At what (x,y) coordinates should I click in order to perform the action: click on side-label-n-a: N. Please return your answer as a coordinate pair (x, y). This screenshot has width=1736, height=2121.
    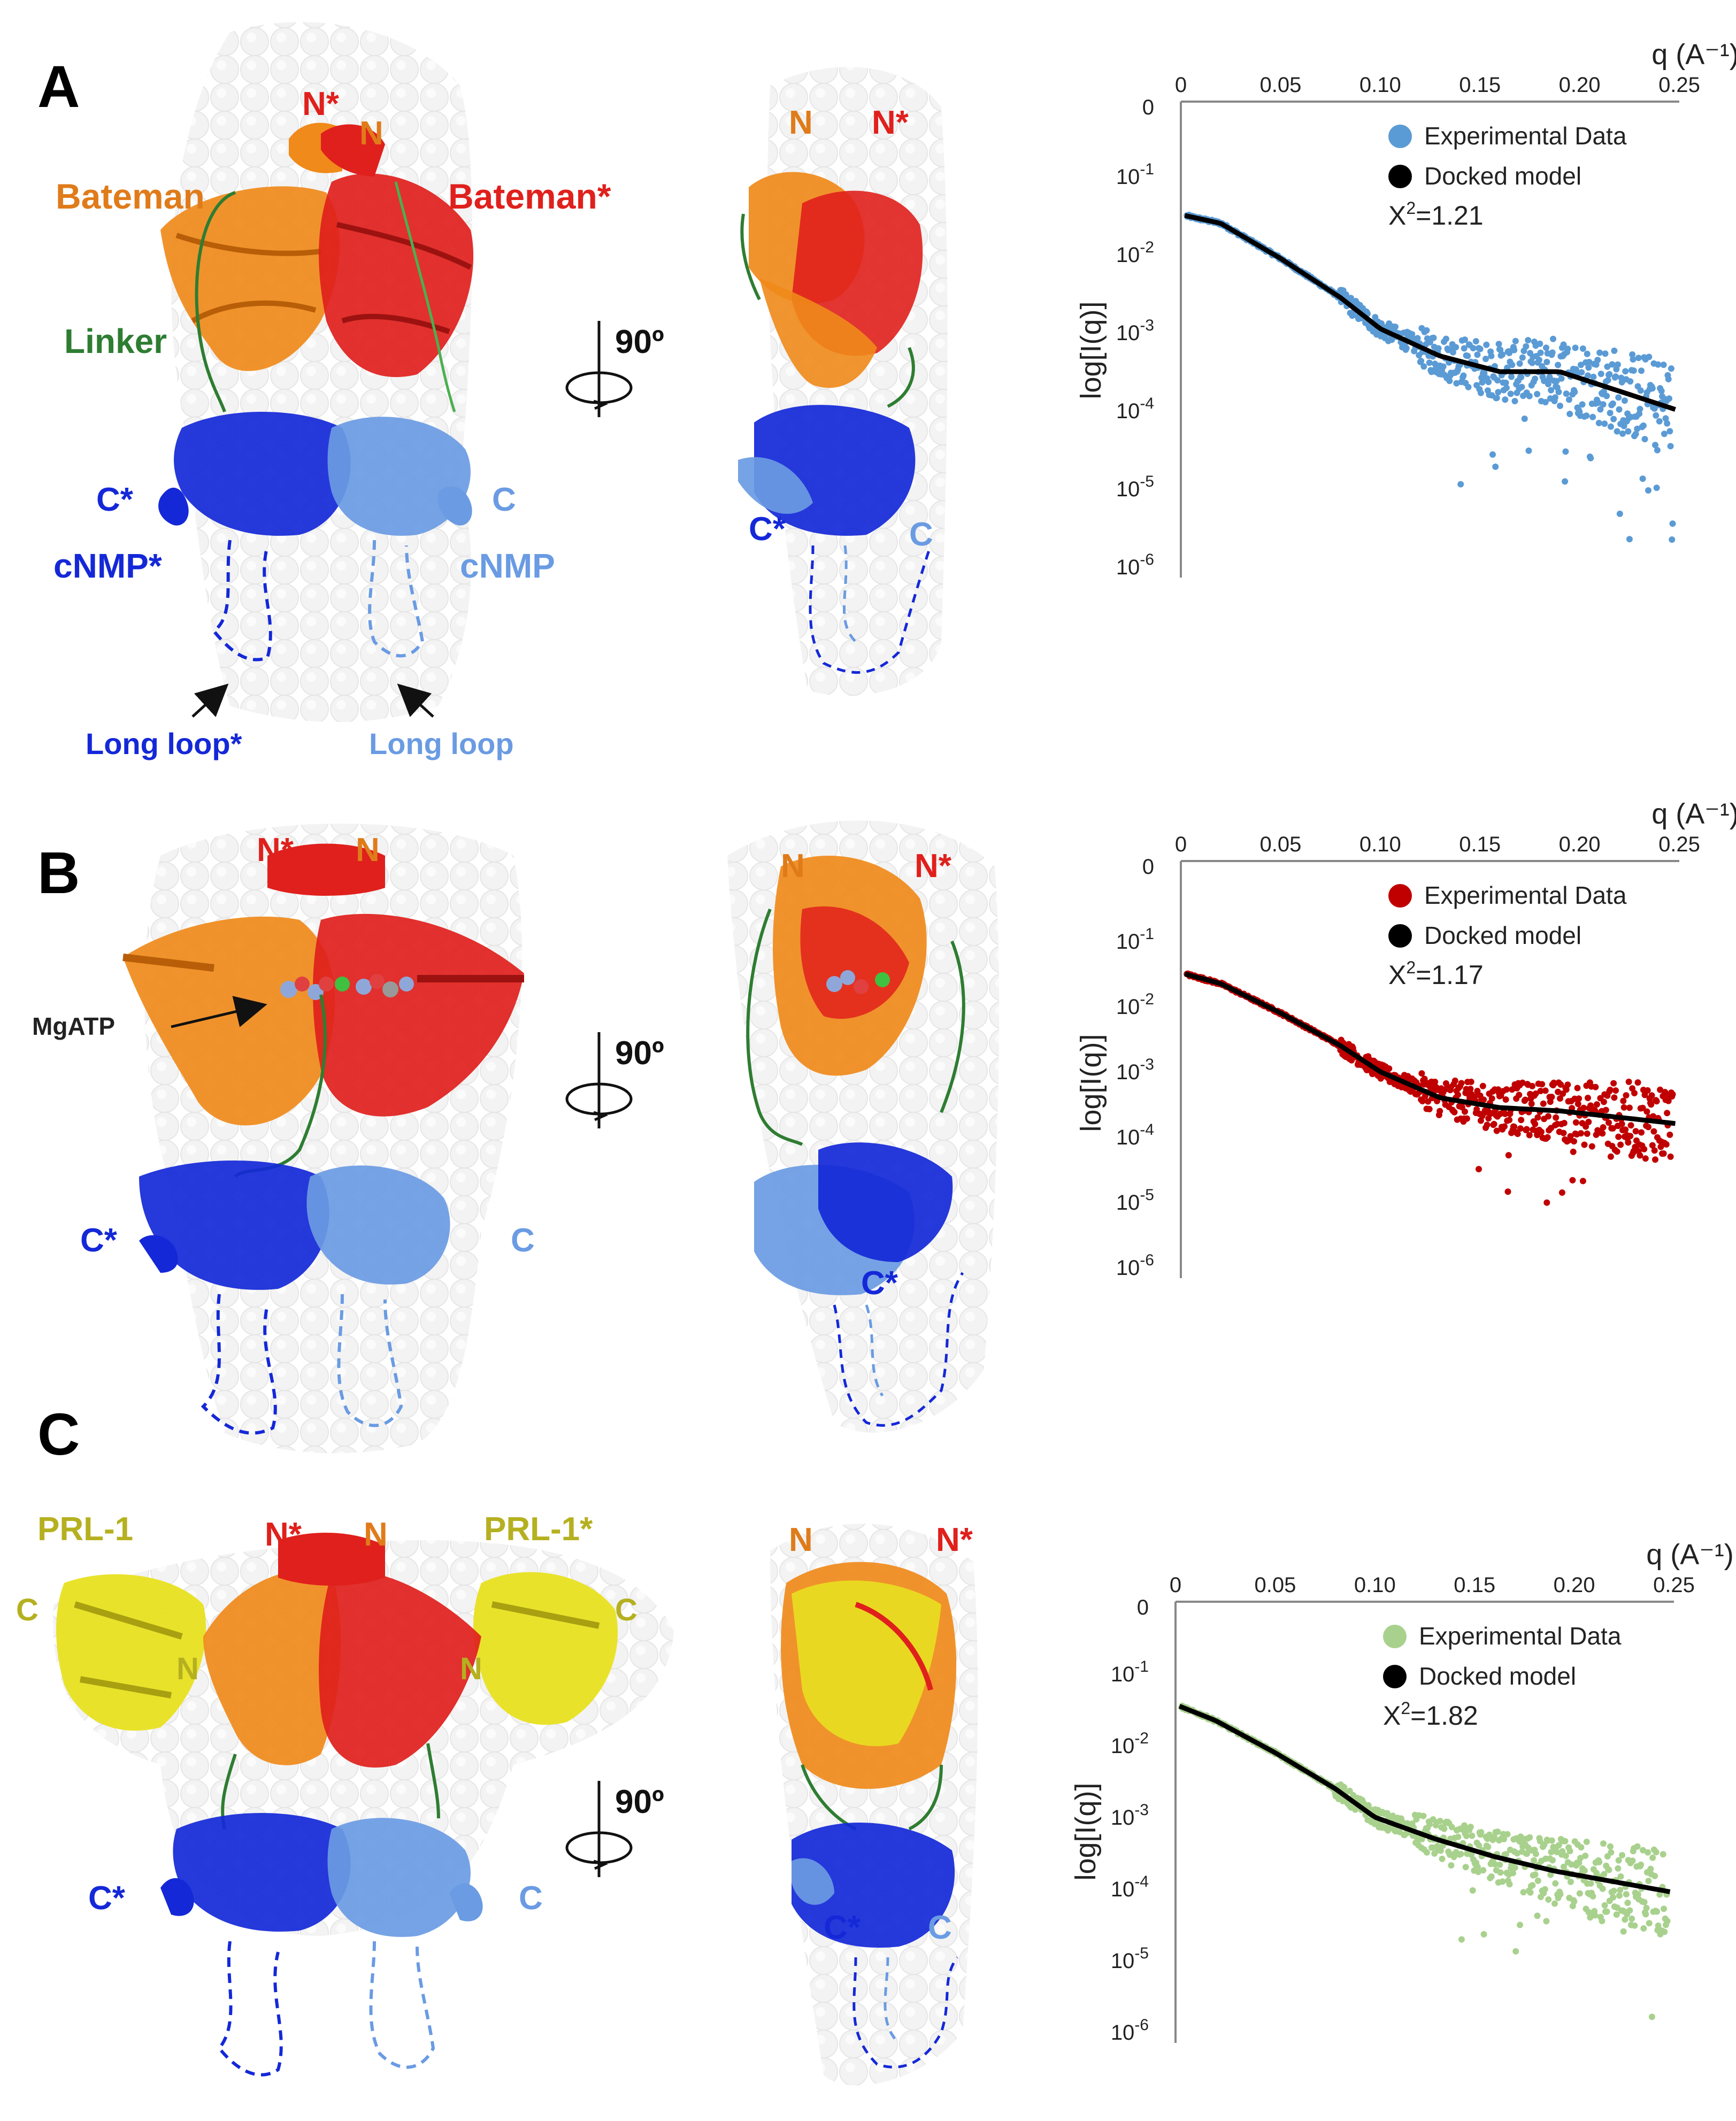
    Looking at the image, I should click on (801, 122).